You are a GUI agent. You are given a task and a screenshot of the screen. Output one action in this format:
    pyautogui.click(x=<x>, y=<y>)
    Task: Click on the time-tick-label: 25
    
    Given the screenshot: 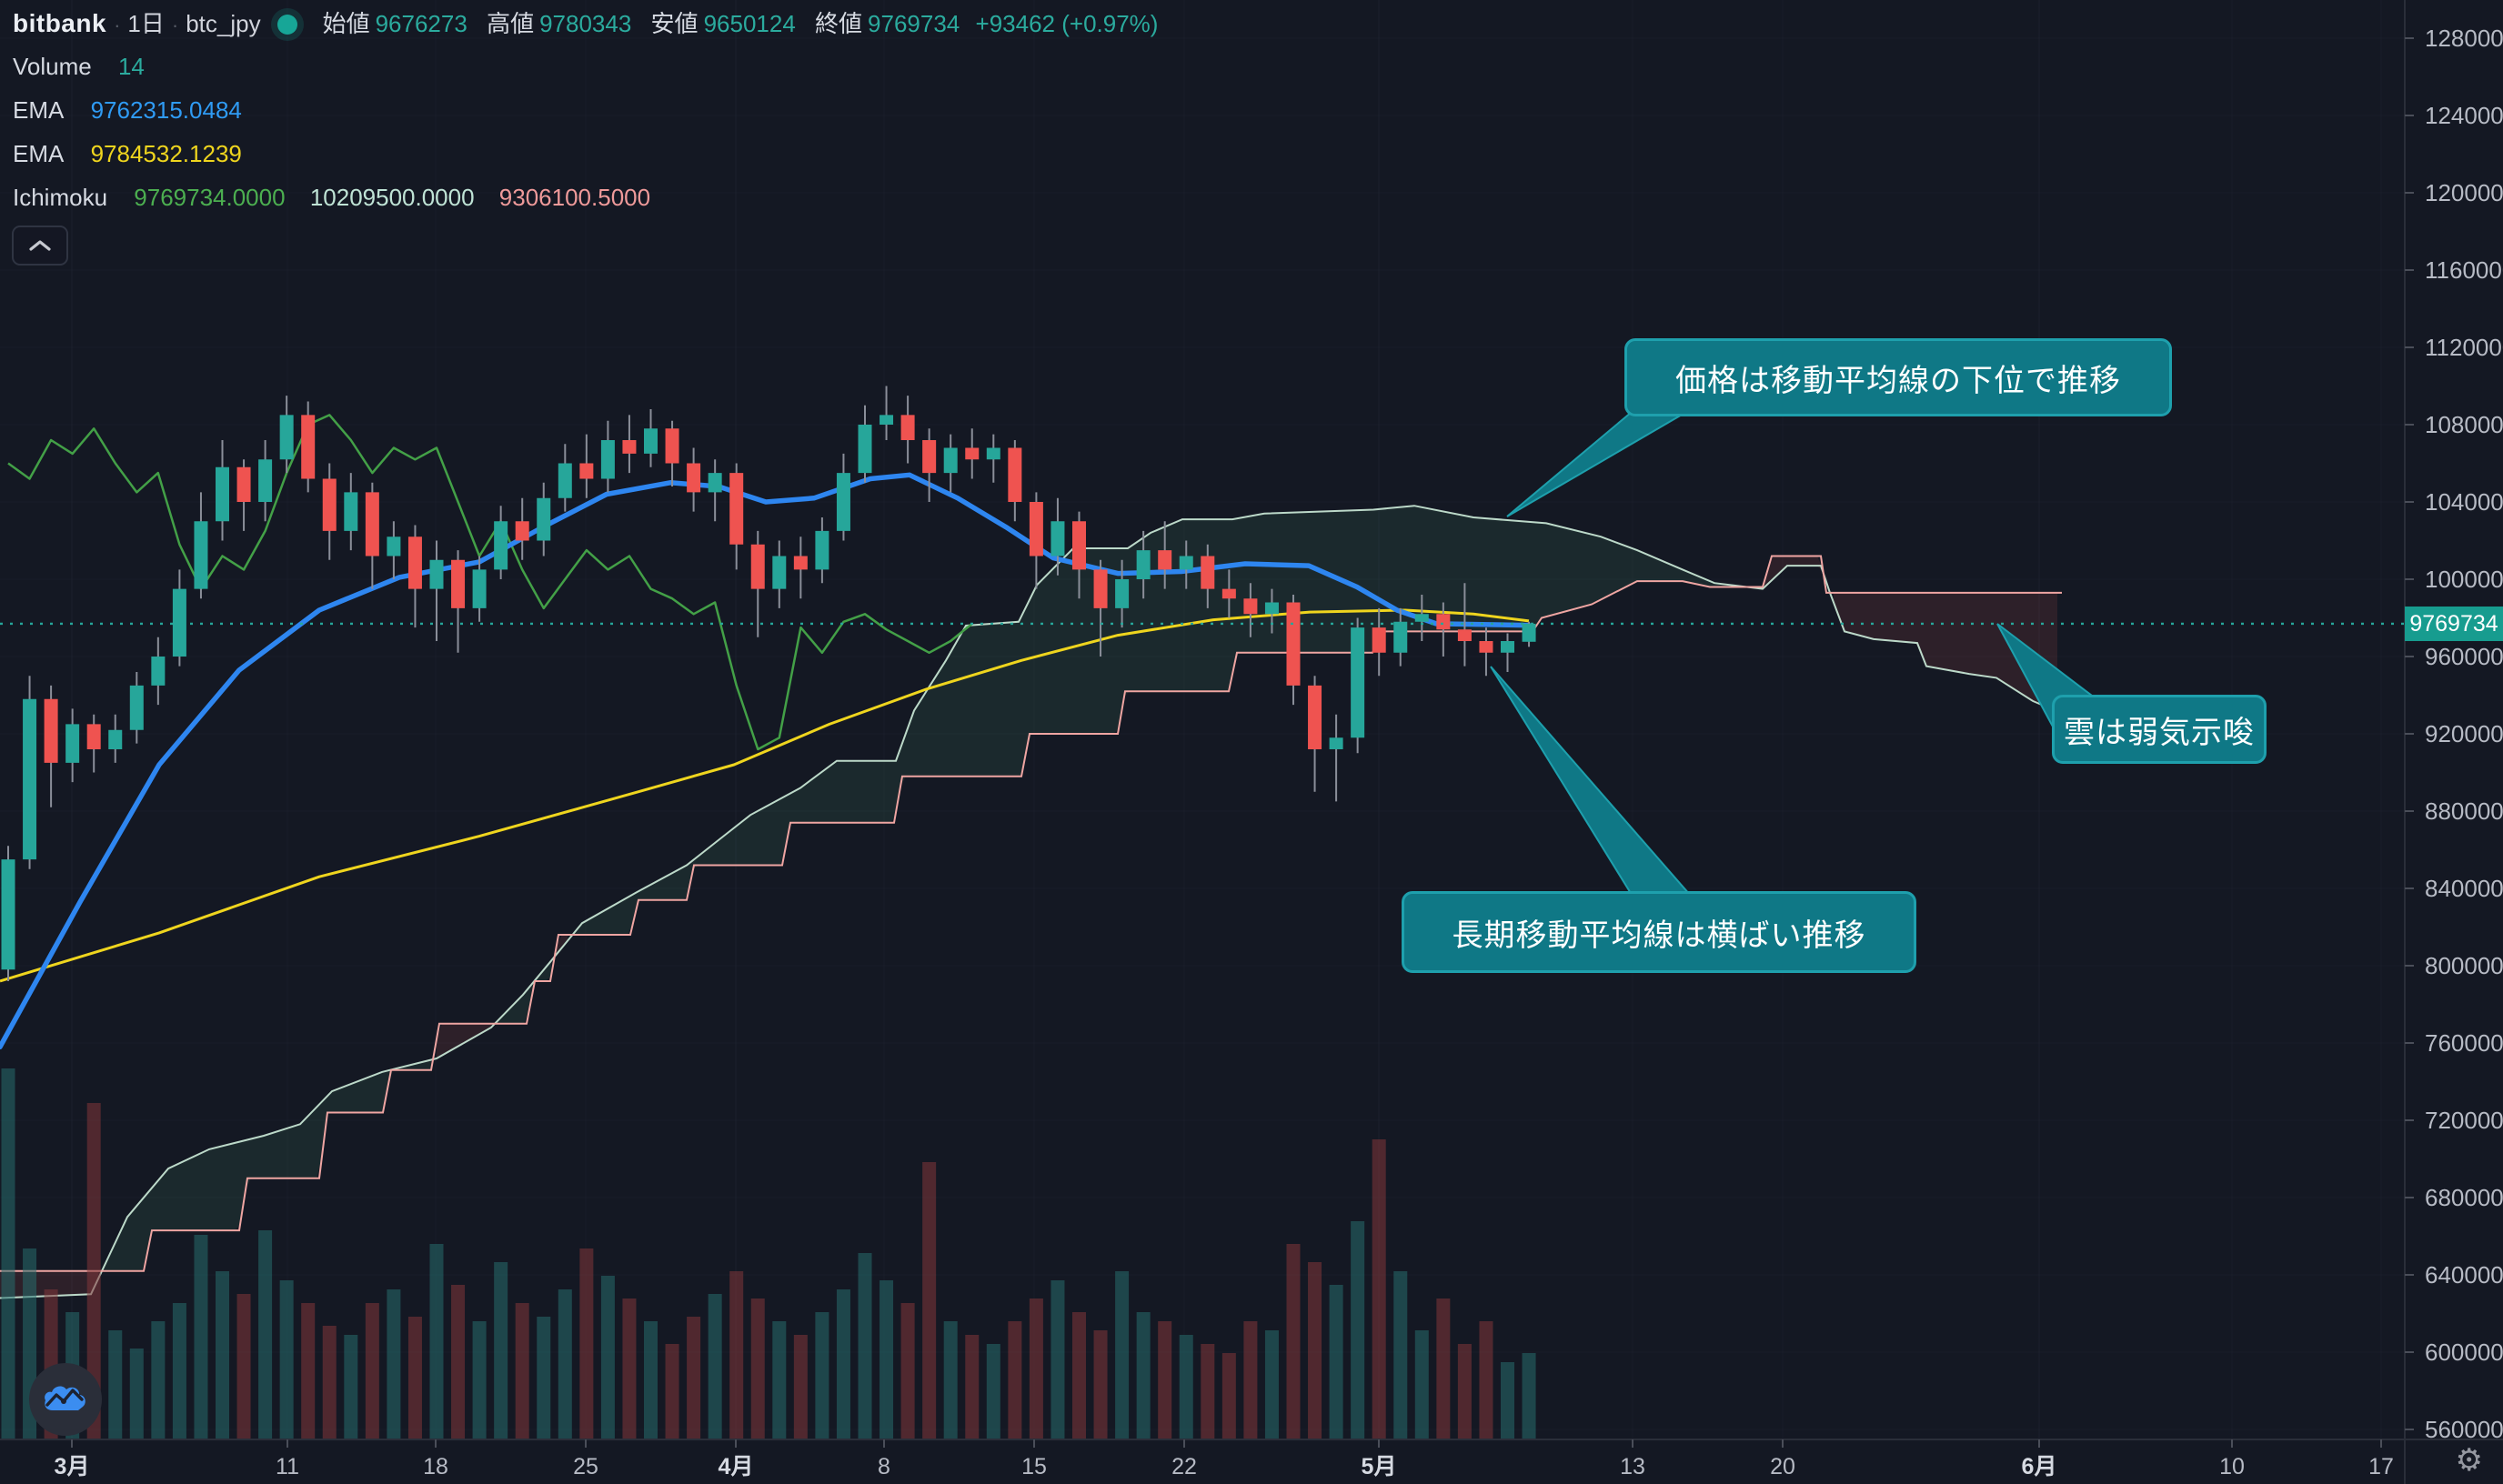 What is the action you would take?
    pyautogui.click(x=585, y=1466)
    